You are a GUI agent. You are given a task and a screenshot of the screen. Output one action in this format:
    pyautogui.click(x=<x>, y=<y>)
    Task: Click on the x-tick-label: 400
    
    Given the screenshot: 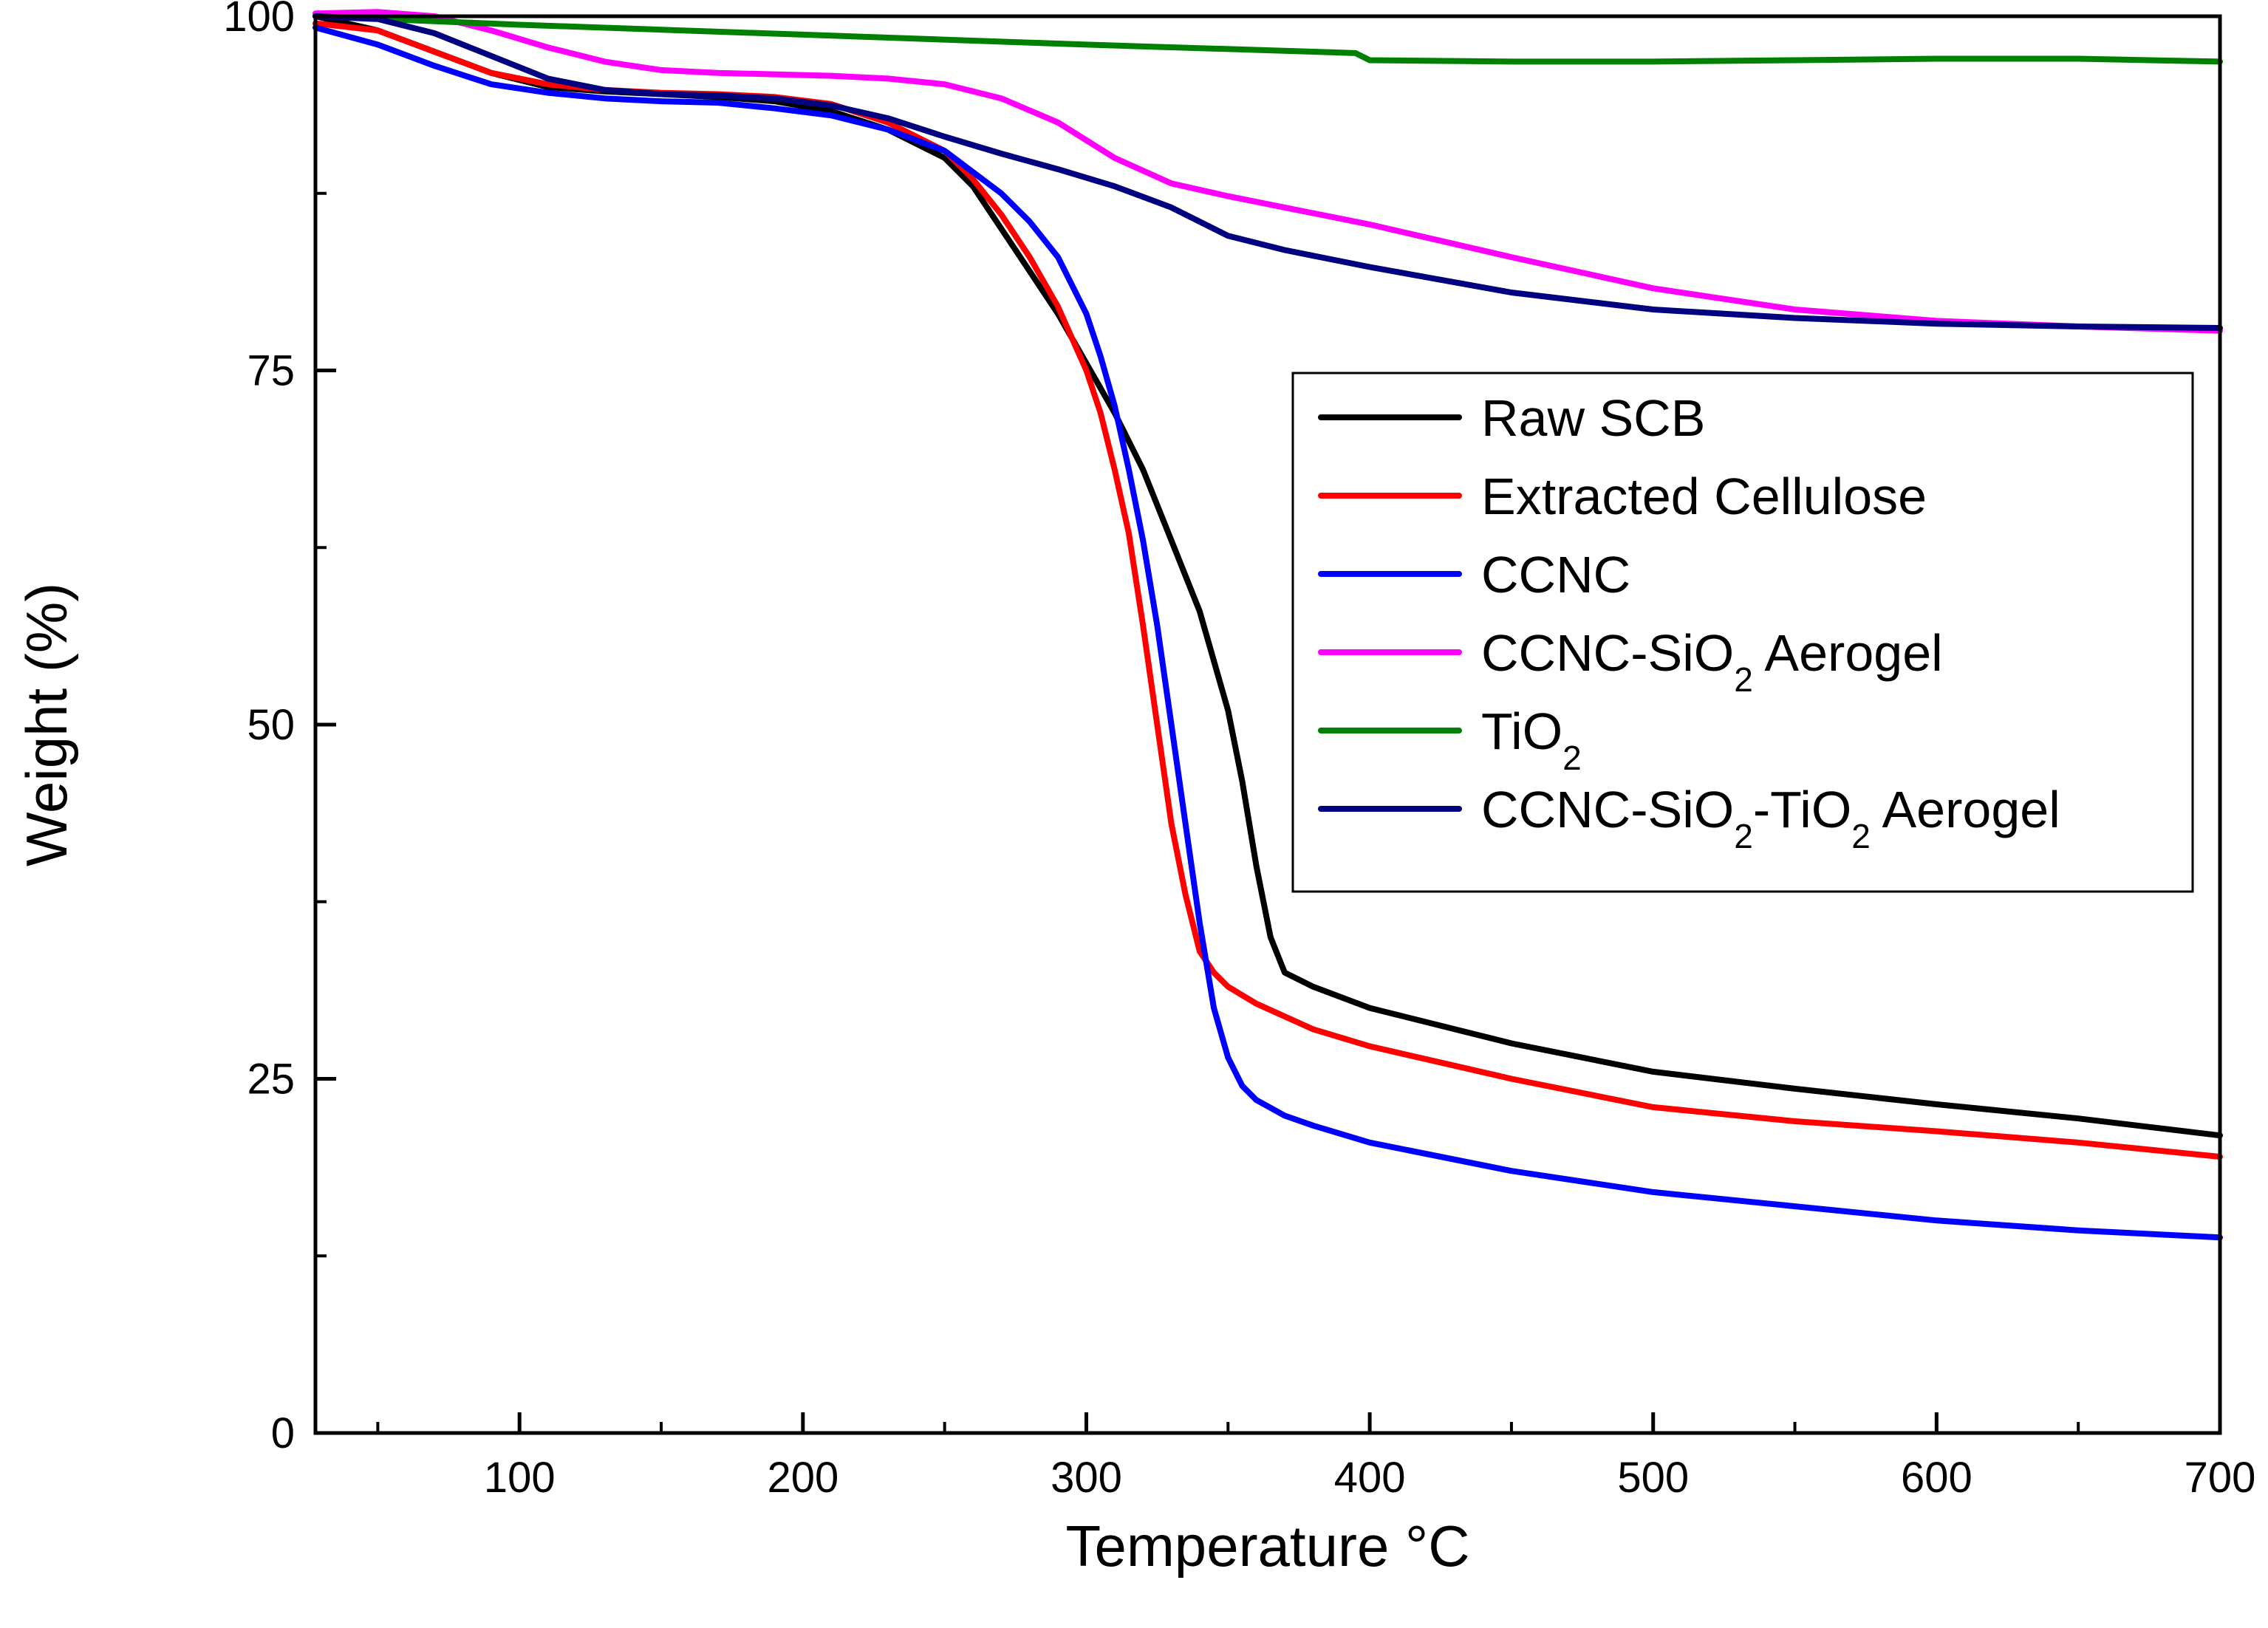 What is the action you would take?
    pyautogui.click(x=1370, y=1478)
    